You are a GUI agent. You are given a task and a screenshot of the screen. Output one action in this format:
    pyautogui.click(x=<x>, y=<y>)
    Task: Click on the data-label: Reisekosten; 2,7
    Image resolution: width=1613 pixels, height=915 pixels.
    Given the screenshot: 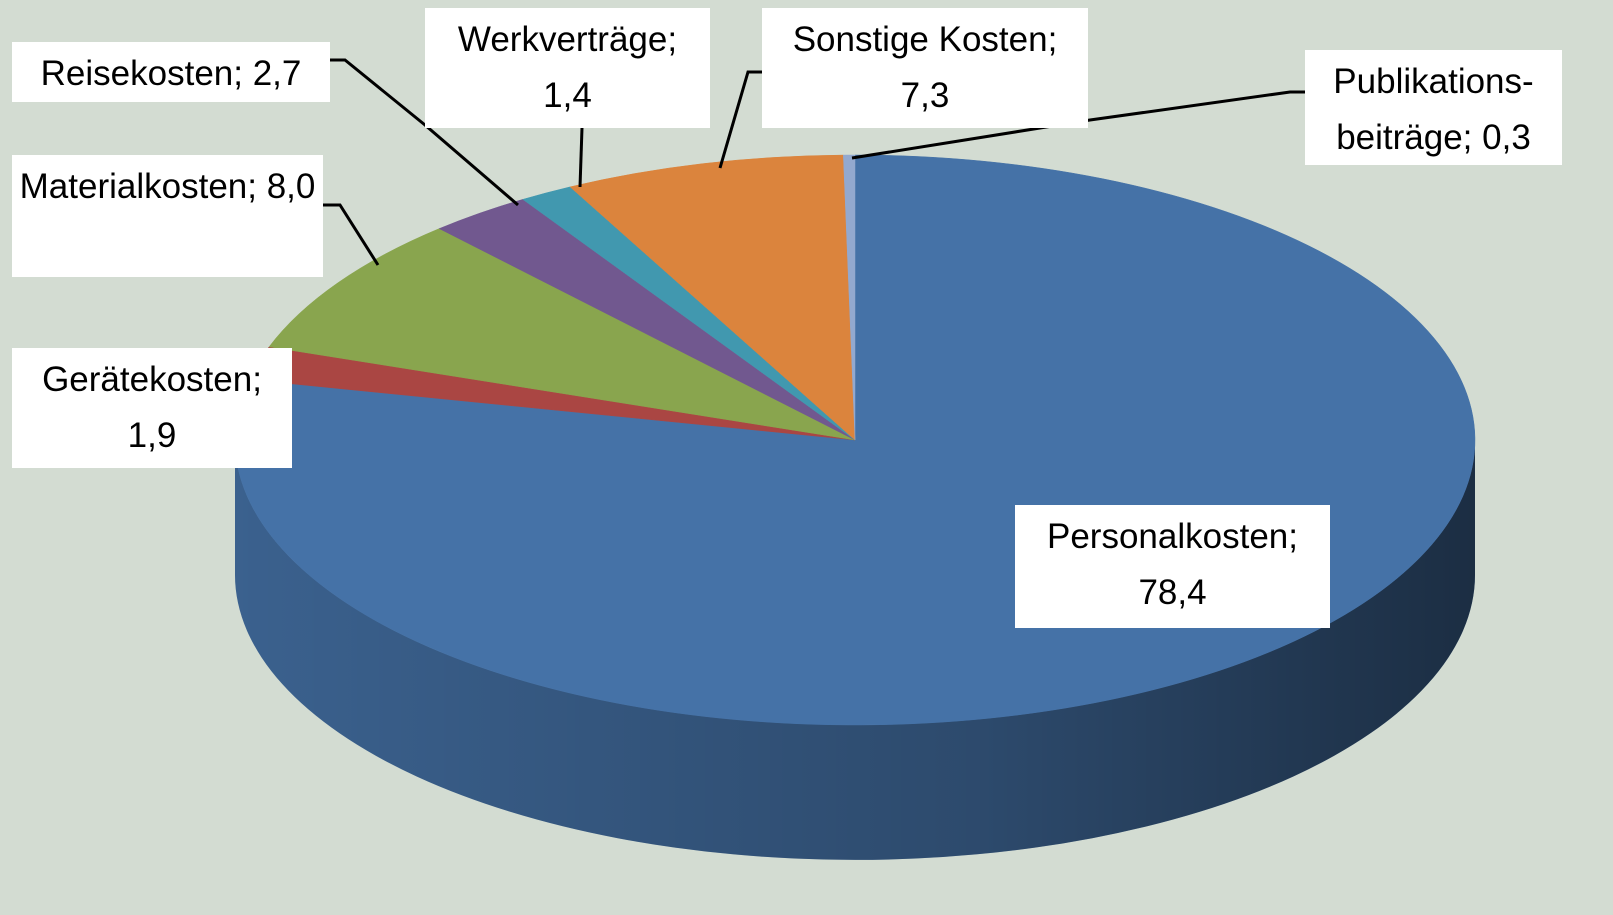 What is the action you would take?
    pyautogui.click(x=171, y=72)
    